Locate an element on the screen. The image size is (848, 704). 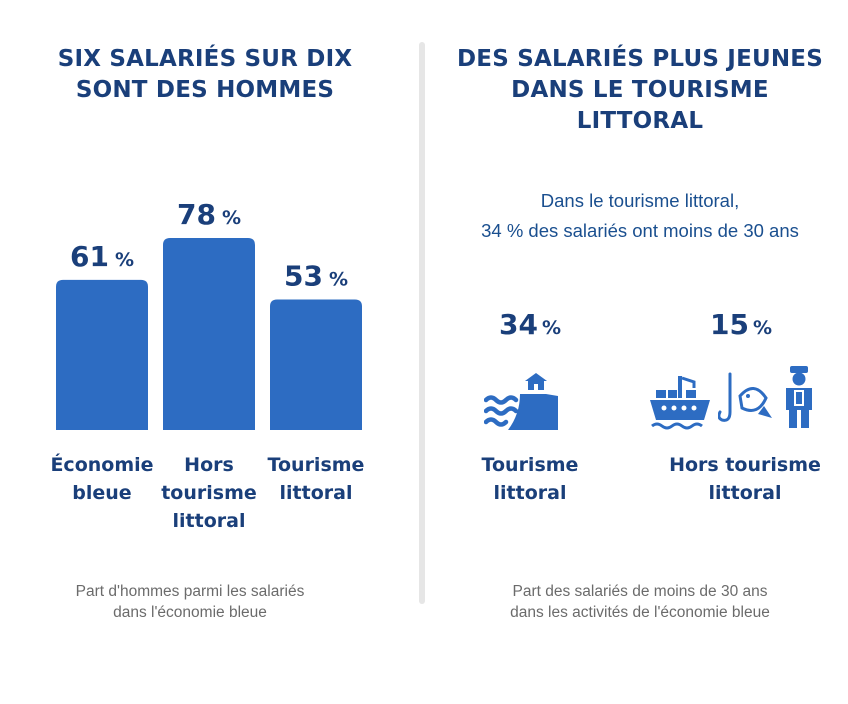
right-intro-line1: Dans le tourisme littoral, is located at coordinates (640, 200).